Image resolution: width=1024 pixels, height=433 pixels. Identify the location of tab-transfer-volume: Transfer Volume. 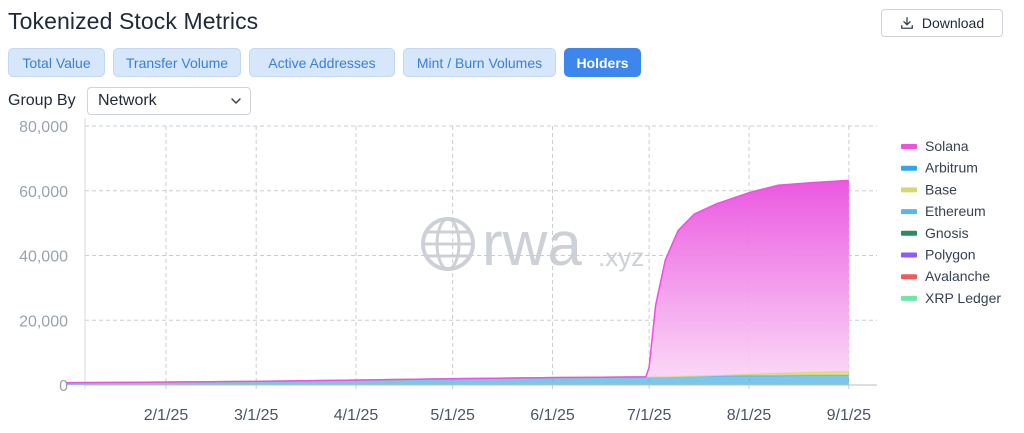
(177, 62).